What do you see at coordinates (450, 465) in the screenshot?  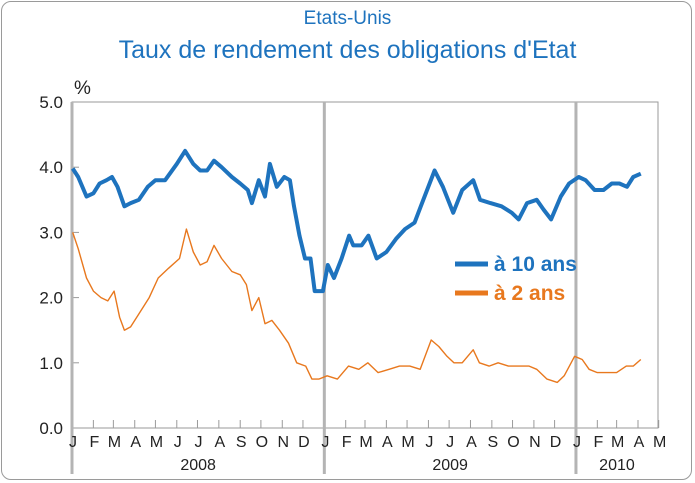 I see `year-label: 2009` at bounding box center [450, 465].